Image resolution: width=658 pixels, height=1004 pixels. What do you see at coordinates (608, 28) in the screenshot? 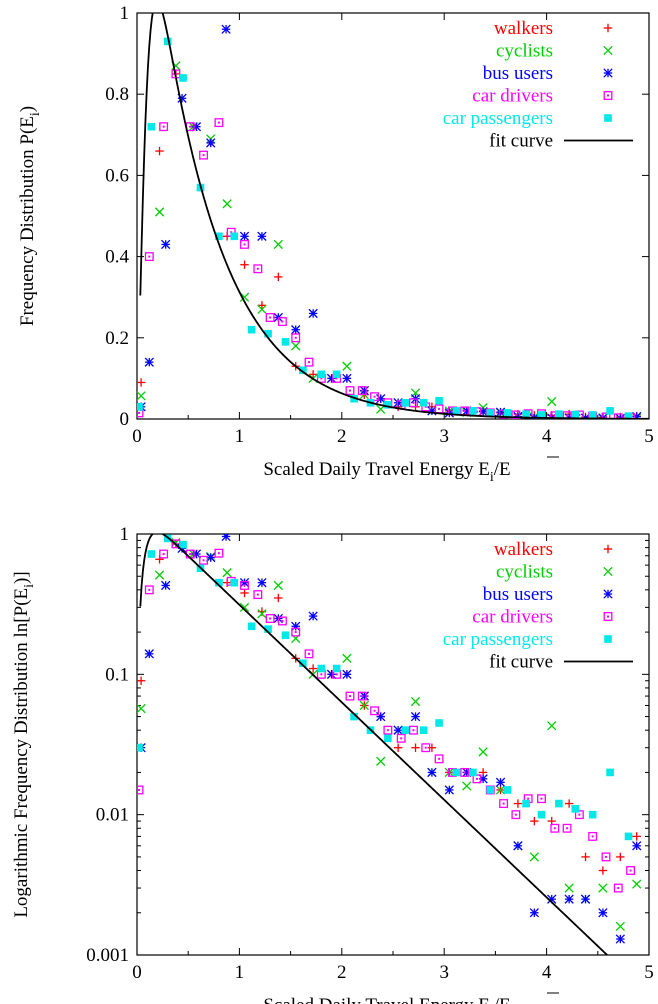
I see `legend-swatch-plus` at bounding box center [608, 28].